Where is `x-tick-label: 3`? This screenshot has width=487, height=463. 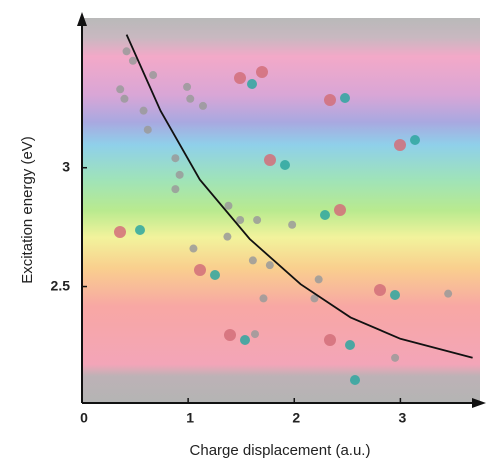 x-tick-label: 3 is located at coordinates (403, 418).